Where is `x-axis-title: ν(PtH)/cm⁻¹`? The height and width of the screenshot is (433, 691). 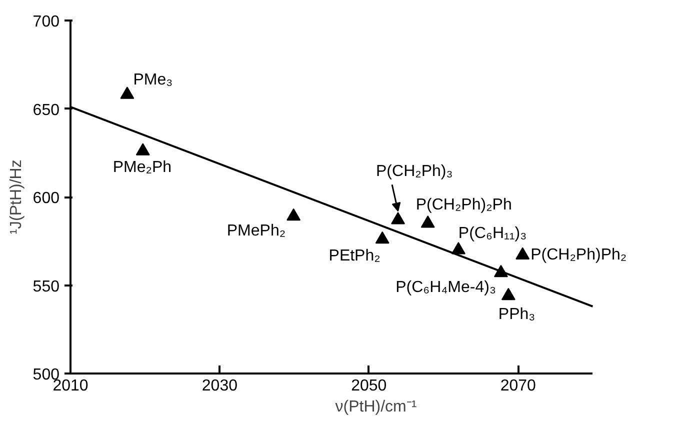
x-axis-title: ν(PtH)/cm⁻¹ is located at coordinates (376, 407).